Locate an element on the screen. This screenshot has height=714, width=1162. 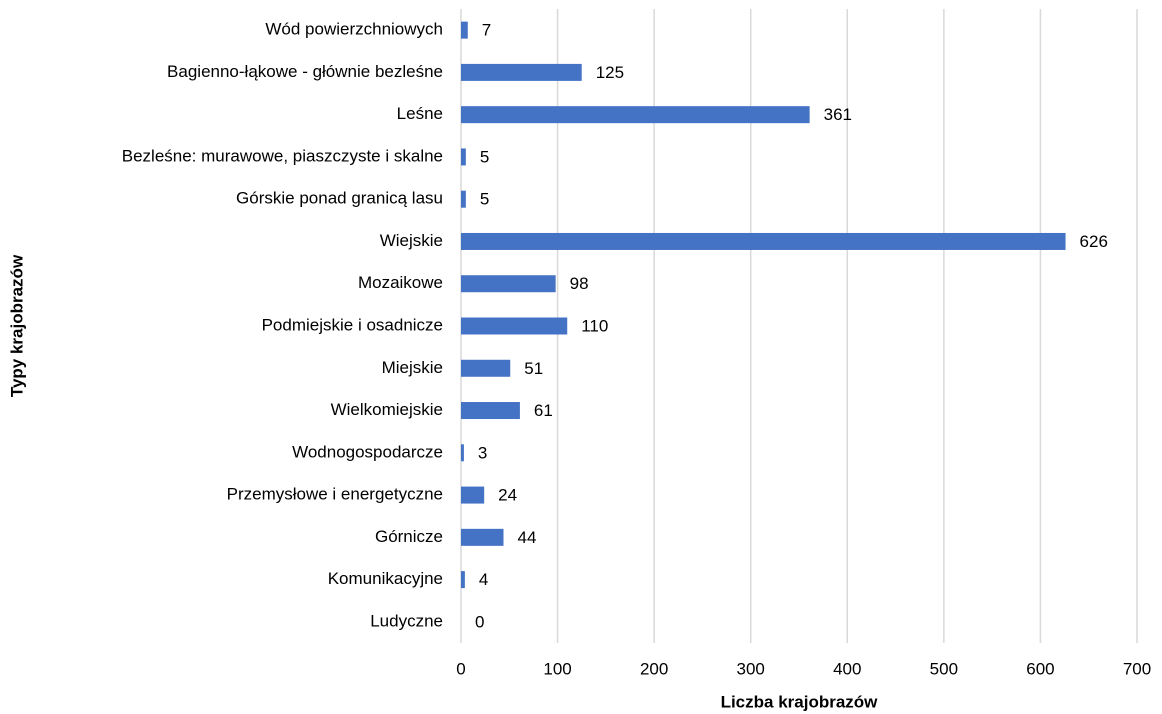
data-label: 361 is located at coordinates (838, 114).